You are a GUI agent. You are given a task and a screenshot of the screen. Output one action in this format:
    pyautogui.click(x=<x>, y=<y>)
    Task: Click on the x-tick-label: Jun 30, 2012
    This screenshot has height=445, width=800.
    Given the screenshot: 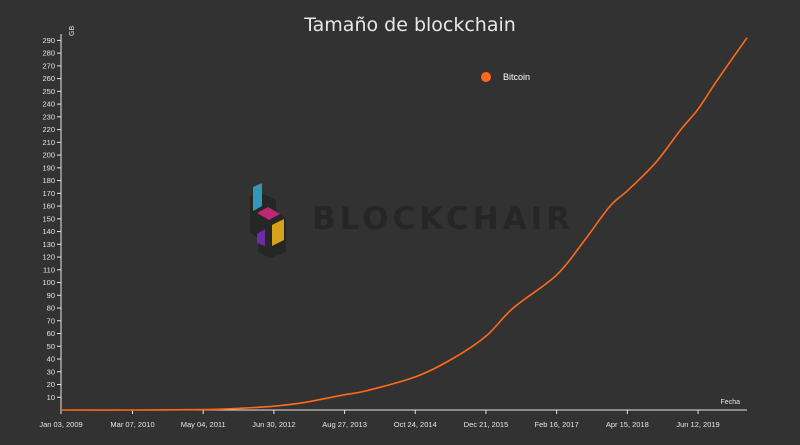 What is the action you would take?
    pyautogui.click(x=273, y=424)
    